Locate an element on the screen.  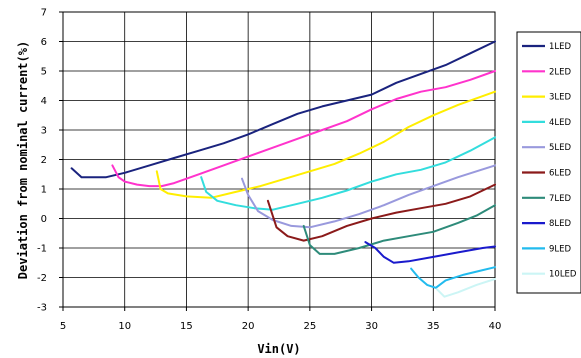
y-tick-label: 7 is located at coordinates (44, 13).